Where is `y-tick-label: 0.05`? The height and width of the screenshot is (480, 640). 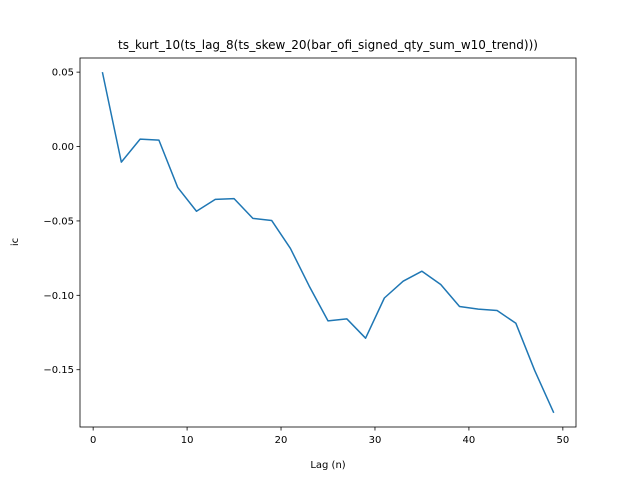 y-tick-label: 0.05 is located at coordinates (63, 73).